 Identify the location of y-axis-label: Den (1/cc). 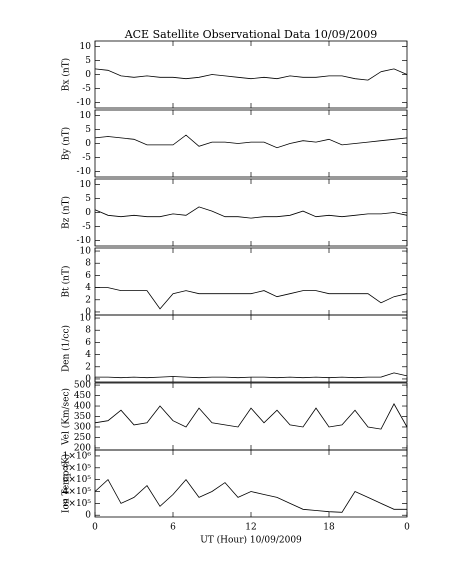
(66, 348).